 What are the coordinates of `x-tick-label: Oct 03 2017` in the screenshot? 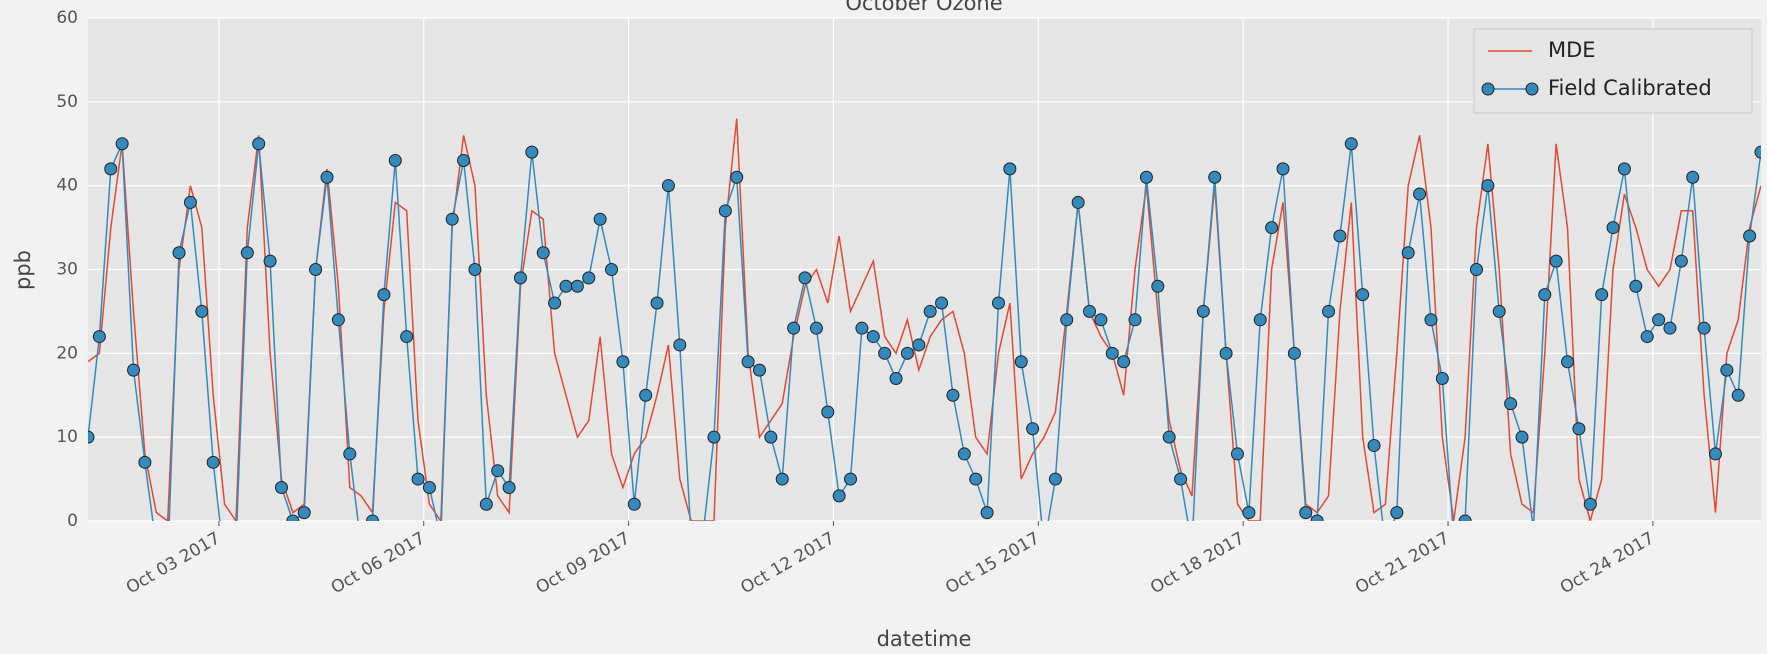 It's located at (173, 563).